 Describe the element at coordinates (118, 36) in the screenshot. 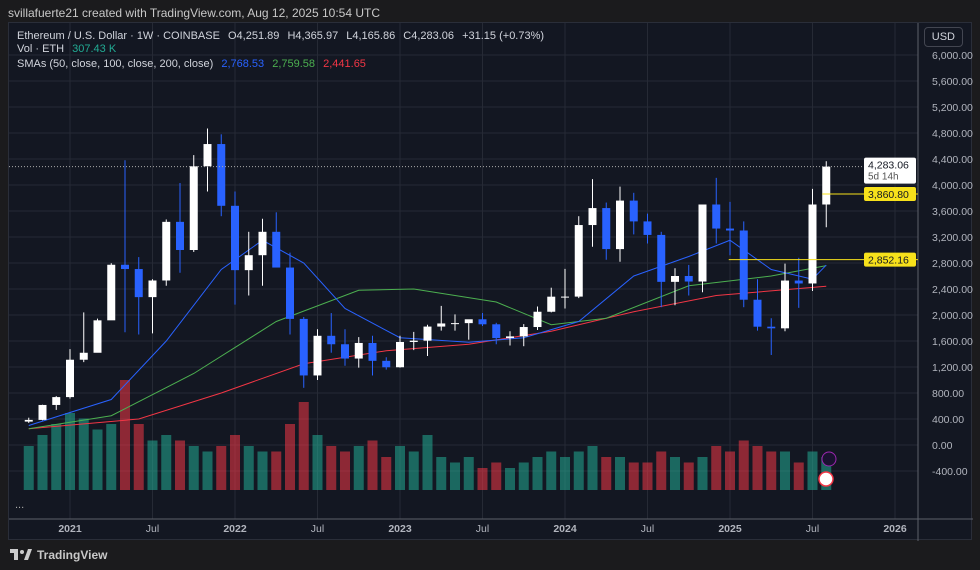

I see `symbol-label: Ethereum / U.S. Dollar · 1W · COINBASE` at that location.